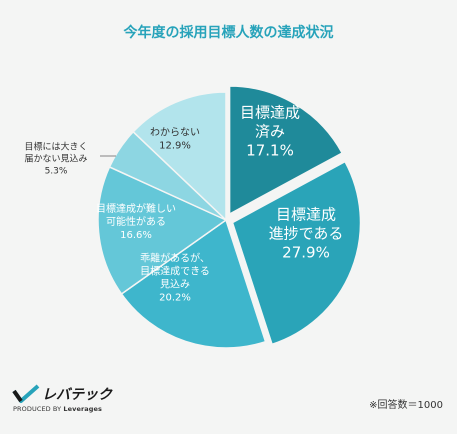 This screenshot has height=434, width=457. What do you see at coordinates (175, 258) in the screenshot?
I see `slice-label-2: 乖離があるが、` at bounding box center [175, 258].